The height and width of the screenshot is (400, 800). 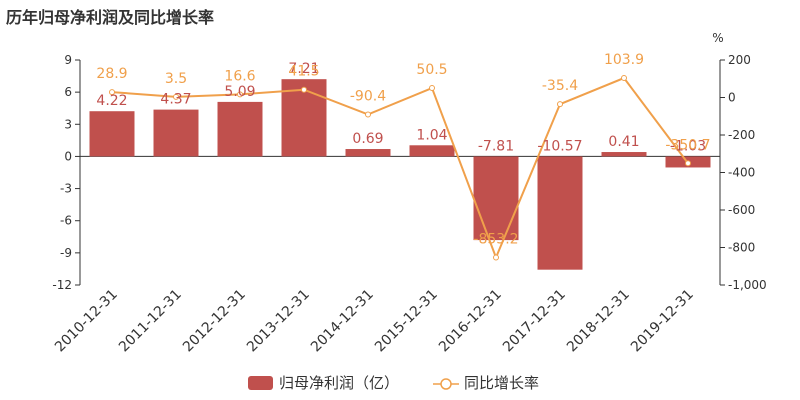 I want to click on x-tick-label: 2017-12-31, so click(x=534, y=321).